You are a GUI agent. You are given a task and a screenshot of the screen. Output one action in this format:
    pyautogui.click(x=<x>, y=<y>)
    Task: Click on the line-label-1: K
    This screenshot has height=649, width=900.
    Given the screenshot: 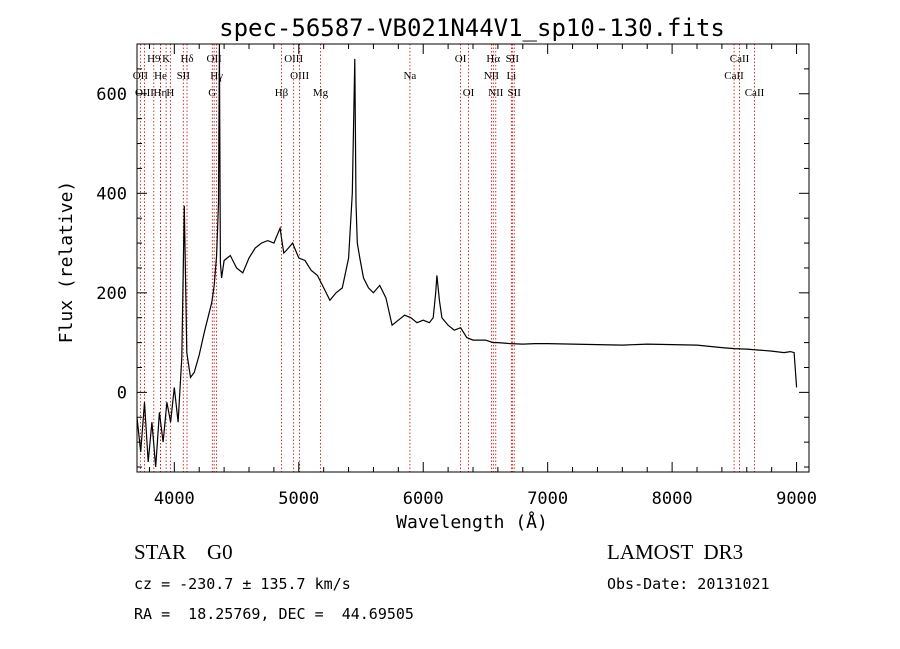 What is the action you would take?
    pyautogui.click(x=166, y=59)
    